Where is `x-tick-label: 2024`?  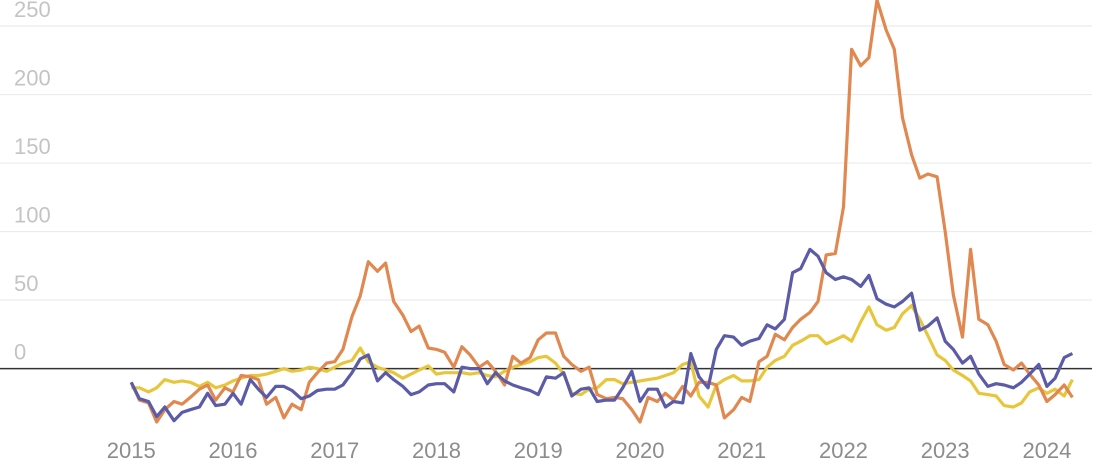
x-tick-label: 2024 is located at coordinates (1046, 450).